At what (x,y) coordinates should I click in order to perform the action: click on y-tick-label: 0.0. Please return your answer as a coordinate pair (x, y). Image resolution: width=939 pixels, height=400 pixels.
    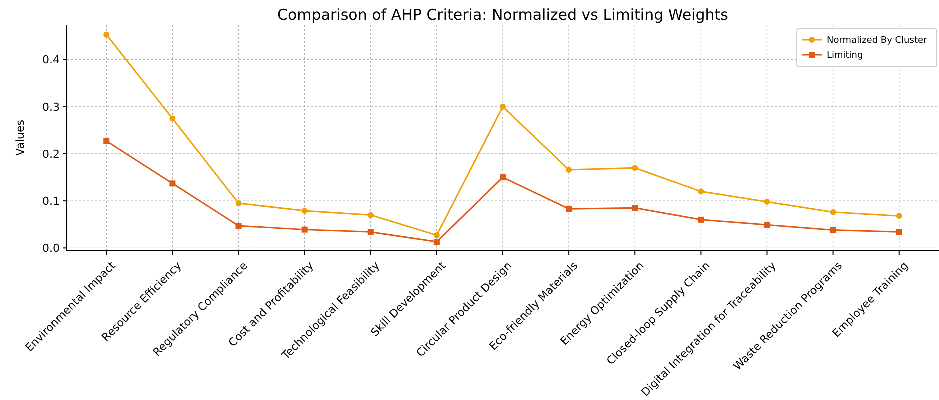
    Looking at the image, I should click on (51, 249).